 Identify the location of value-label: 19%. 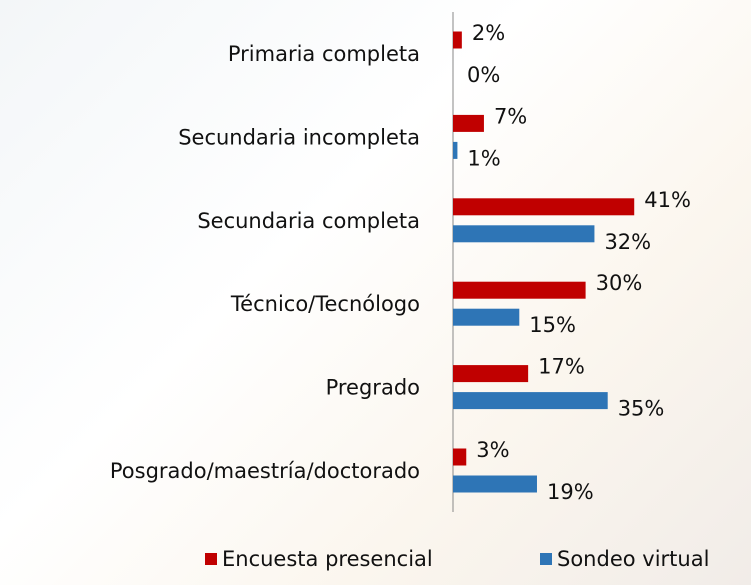
(570, 492).